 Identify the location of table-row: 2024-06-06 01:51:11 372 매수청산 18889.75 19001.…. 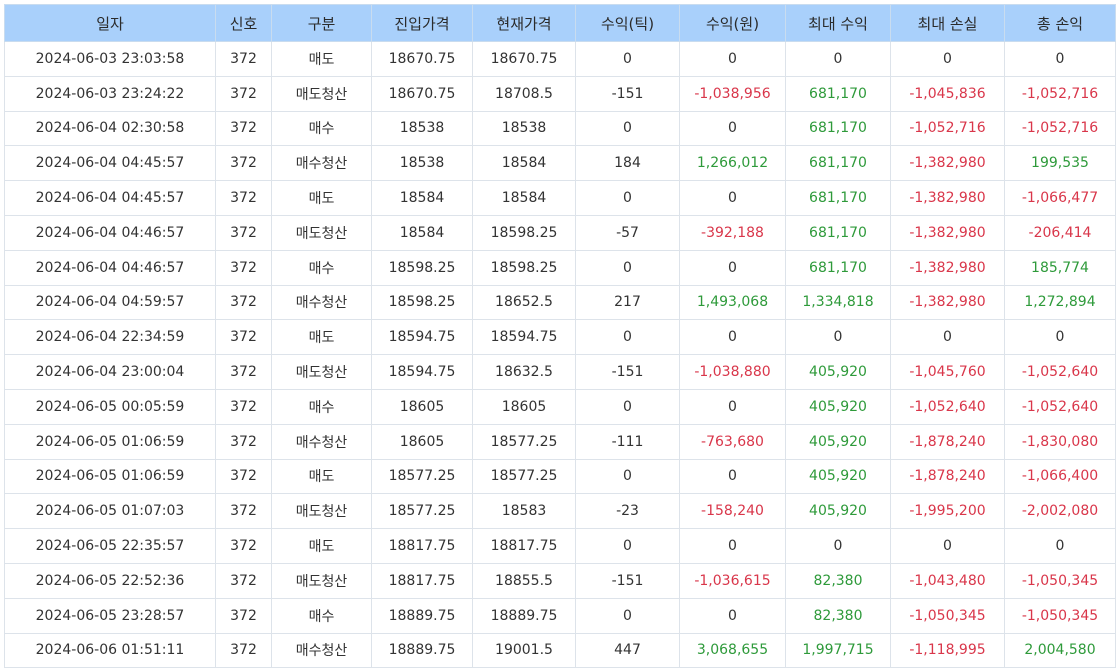
(560, 650).